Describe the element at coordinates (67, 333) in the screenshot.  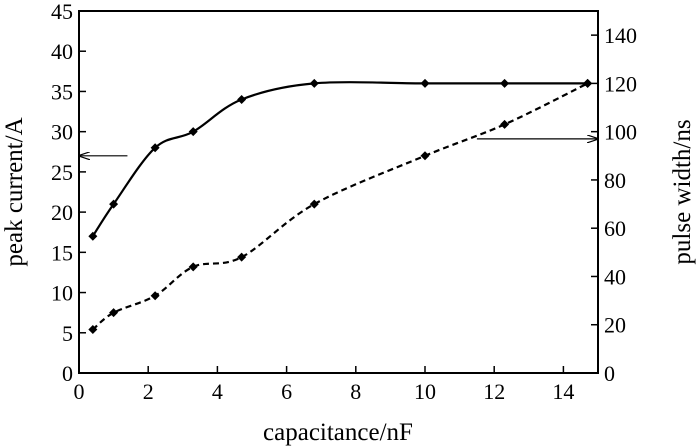
I see `y-tick-label-left: 5` at that location.